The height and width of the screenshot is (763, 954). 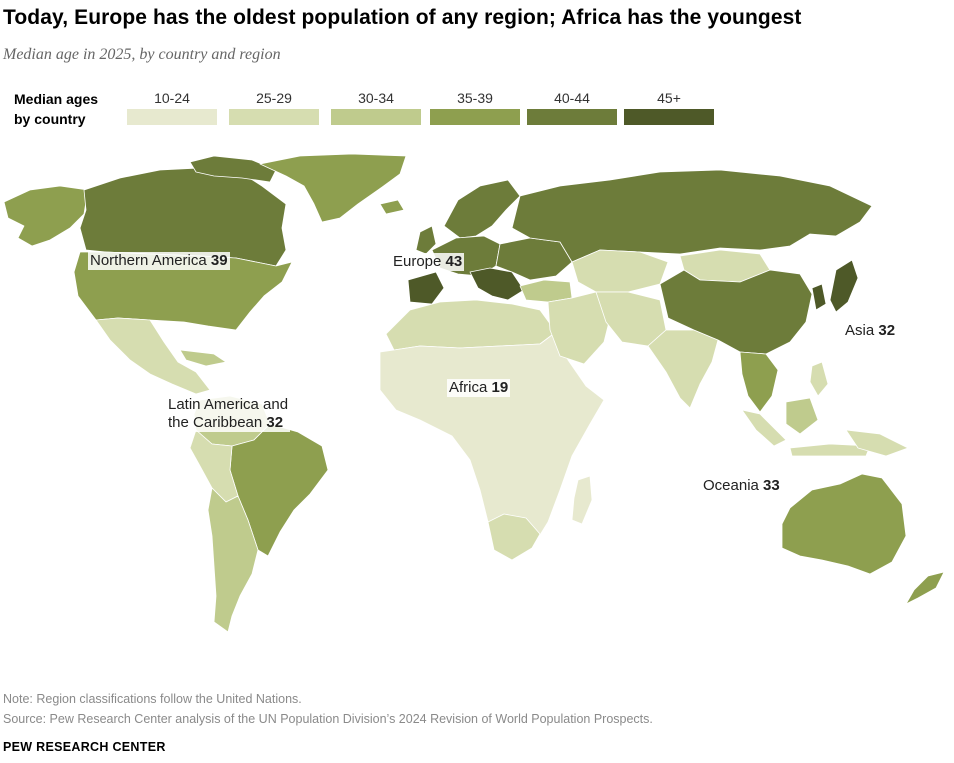 I want to click on legend-label: 25-29, so click(x=274, y=98).